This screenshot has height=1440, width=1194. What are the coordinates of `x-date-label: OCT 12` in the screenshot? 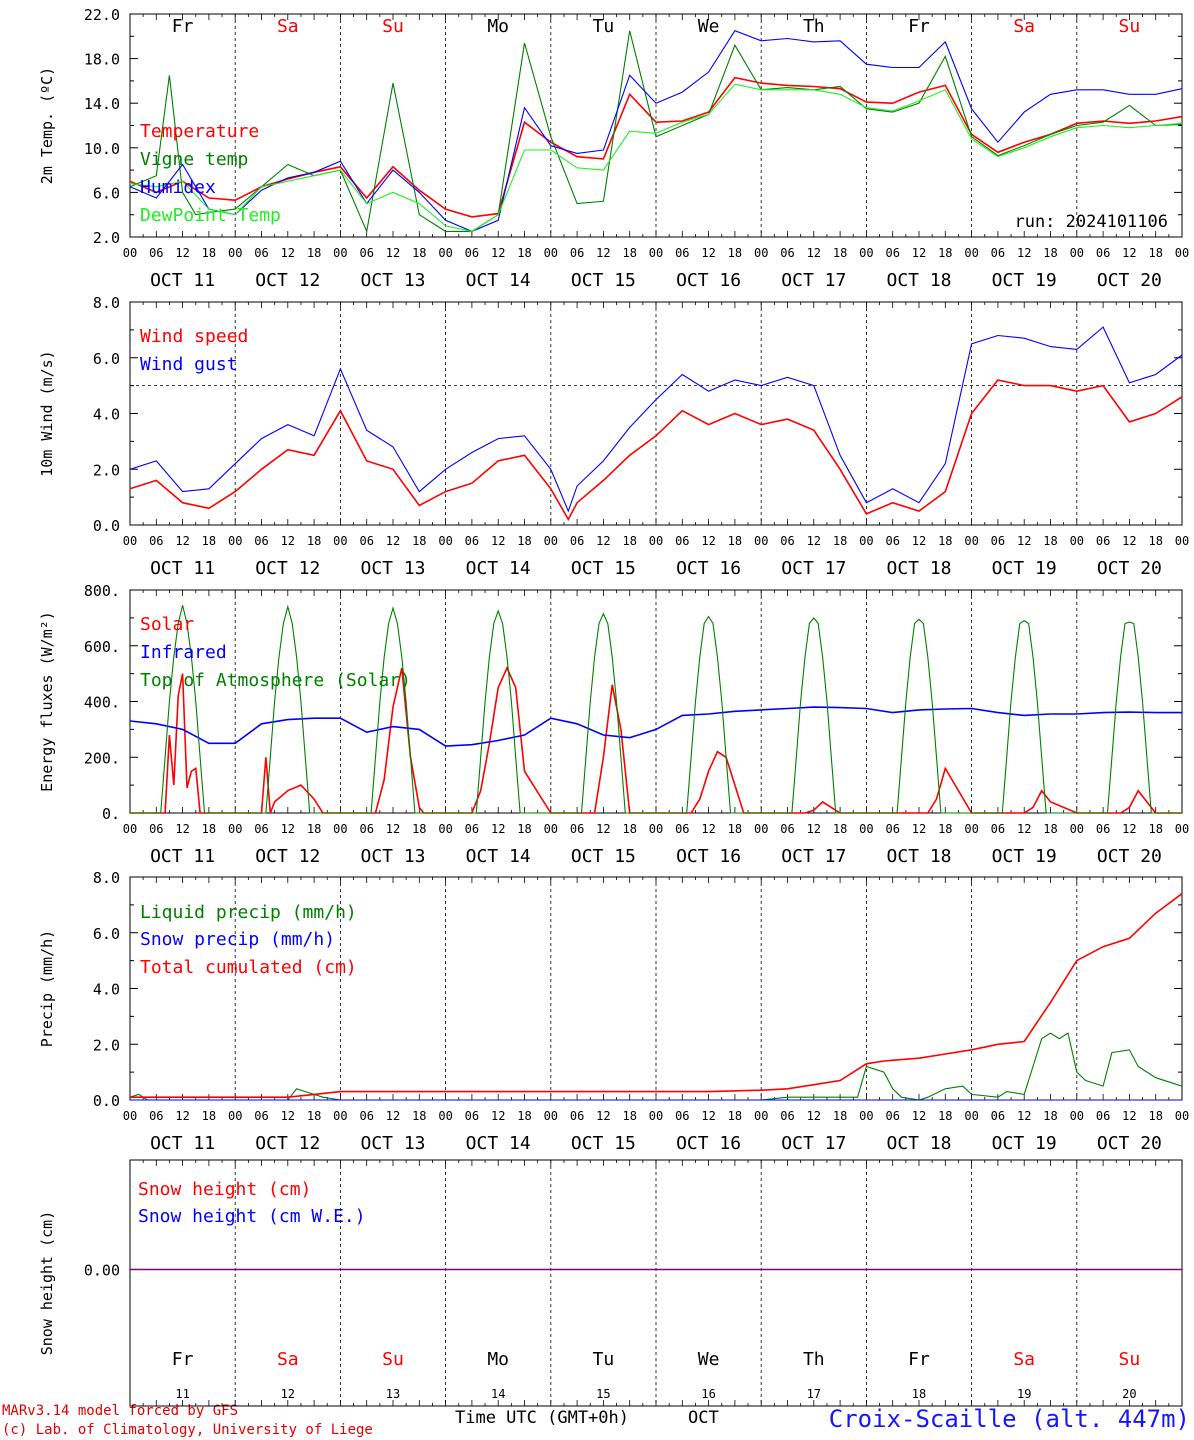 It's located at (287, 568).